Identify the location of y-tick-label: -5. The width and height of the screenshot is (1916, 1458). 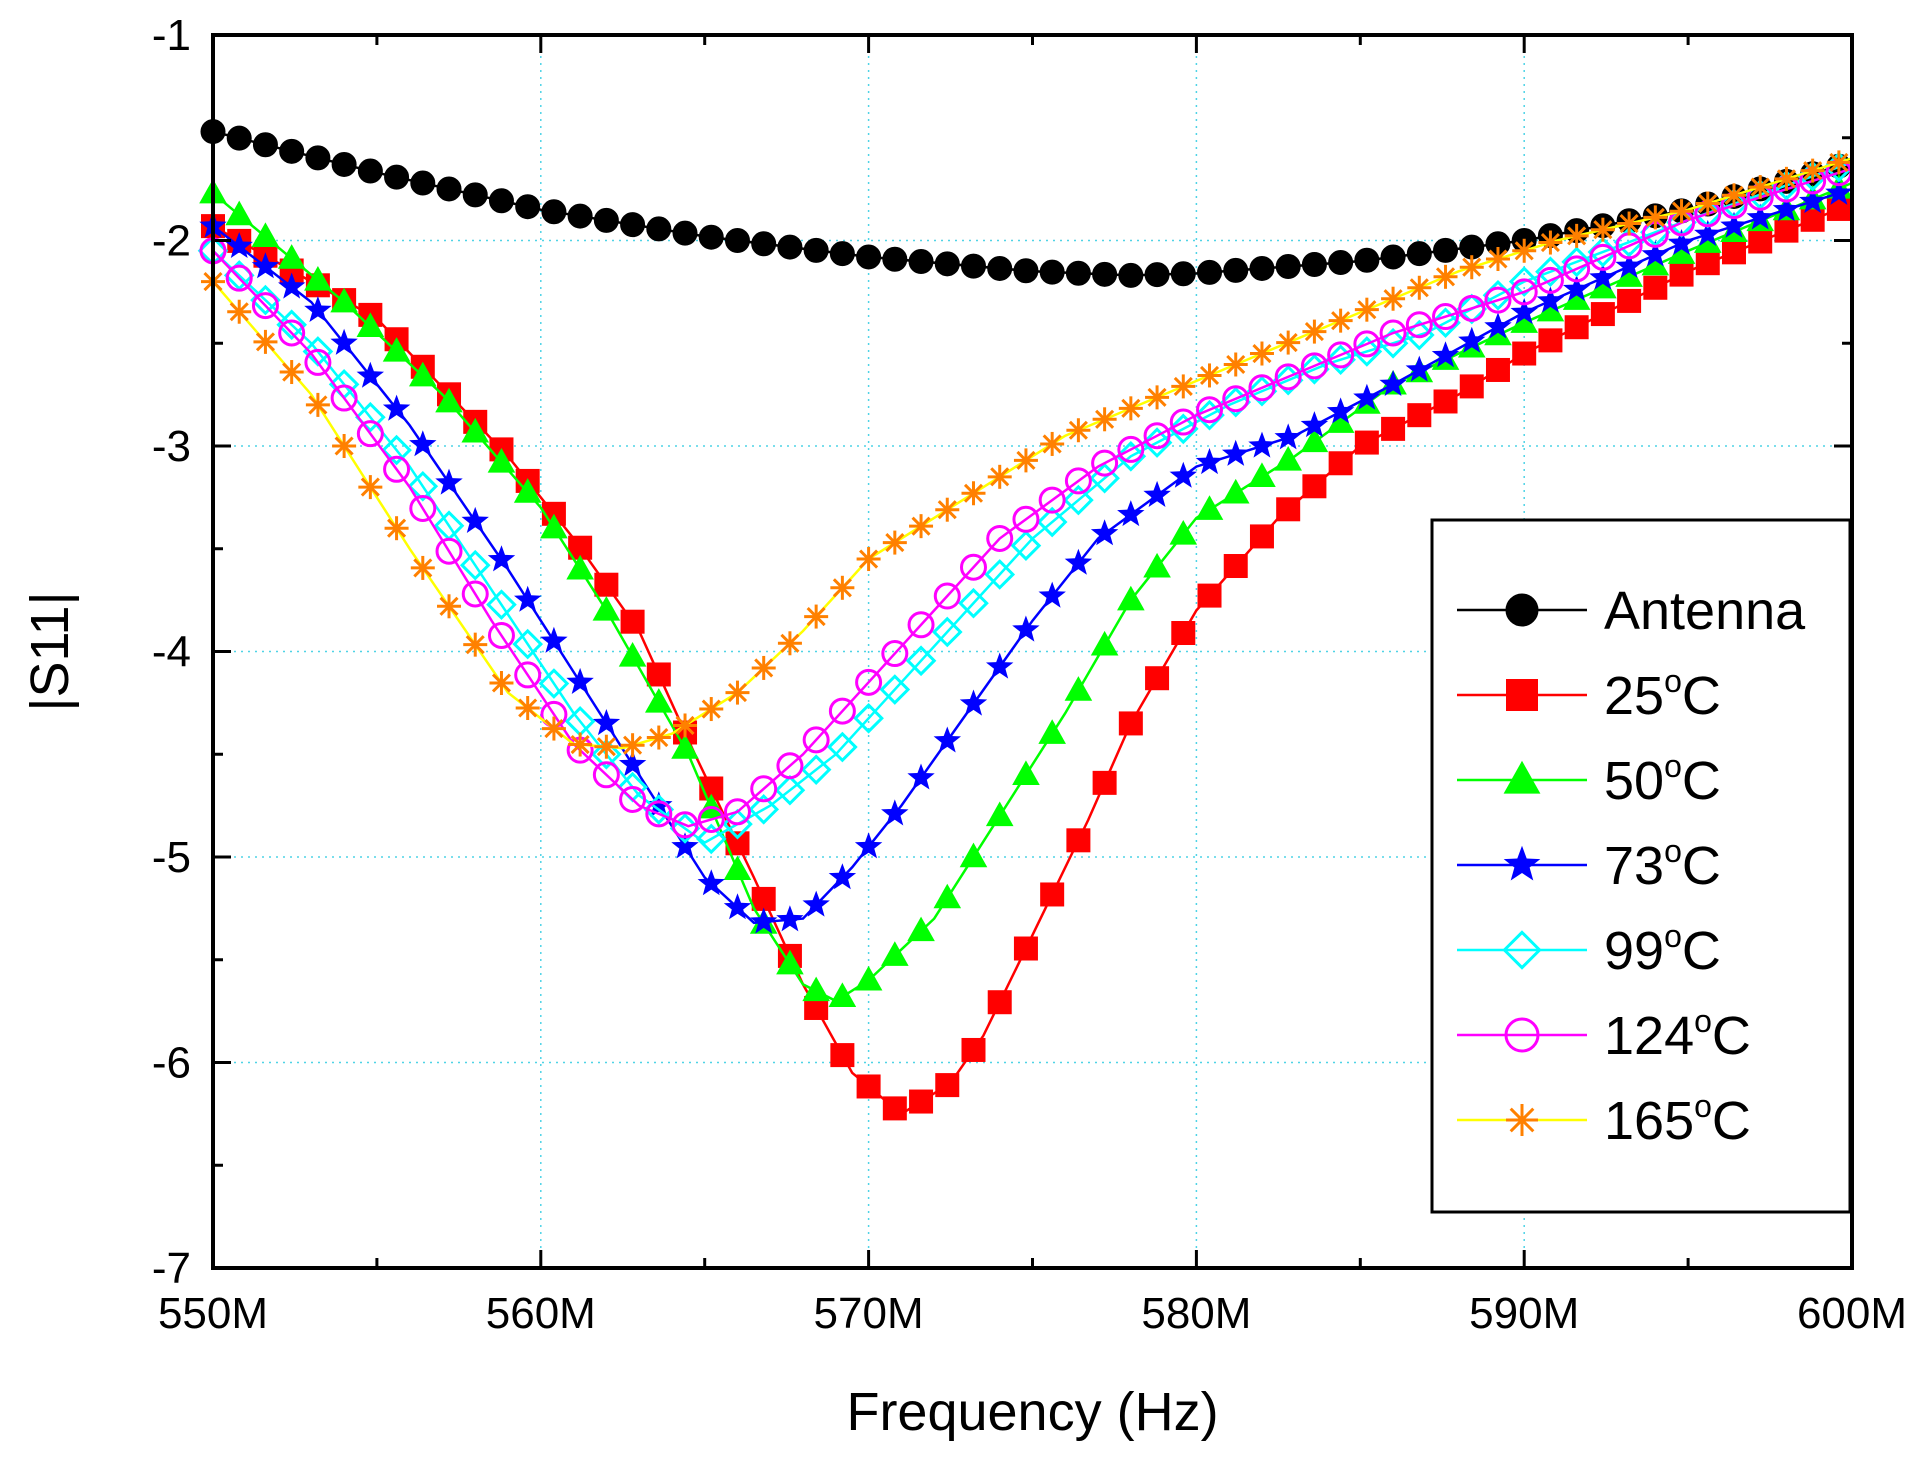
(171, 857).